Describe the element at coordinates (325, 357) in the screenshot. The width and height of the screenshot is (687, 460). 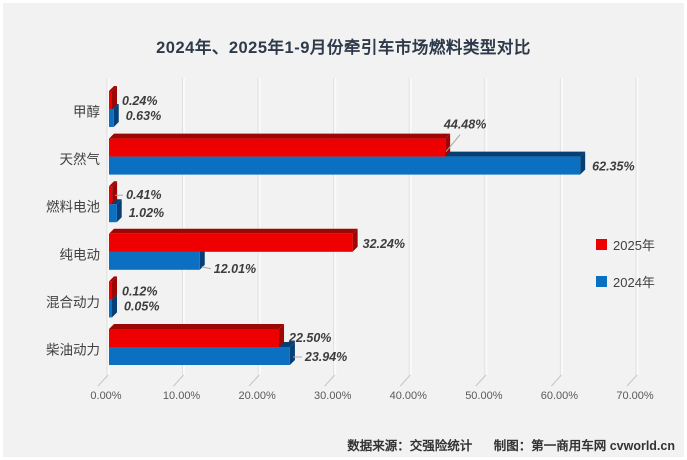
I see `value-label: 23.94%` at that location.